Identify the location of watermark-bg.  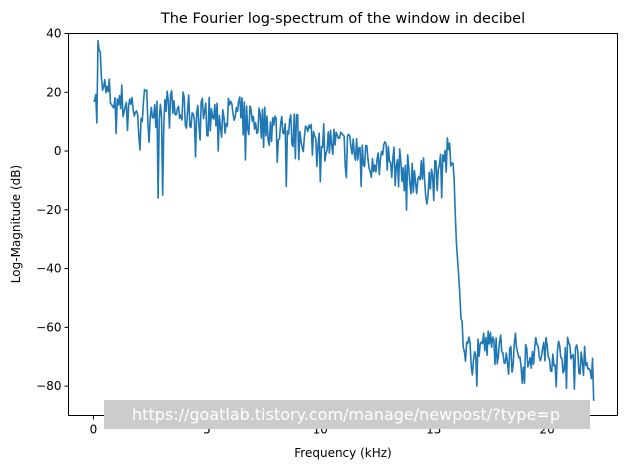
(347, 414).